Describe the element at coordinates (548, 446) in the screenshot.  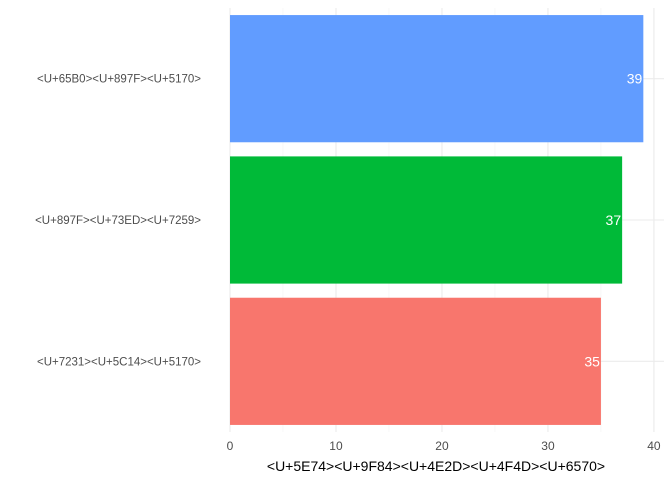
I see `x-axis-tick-label: 30` at that location.